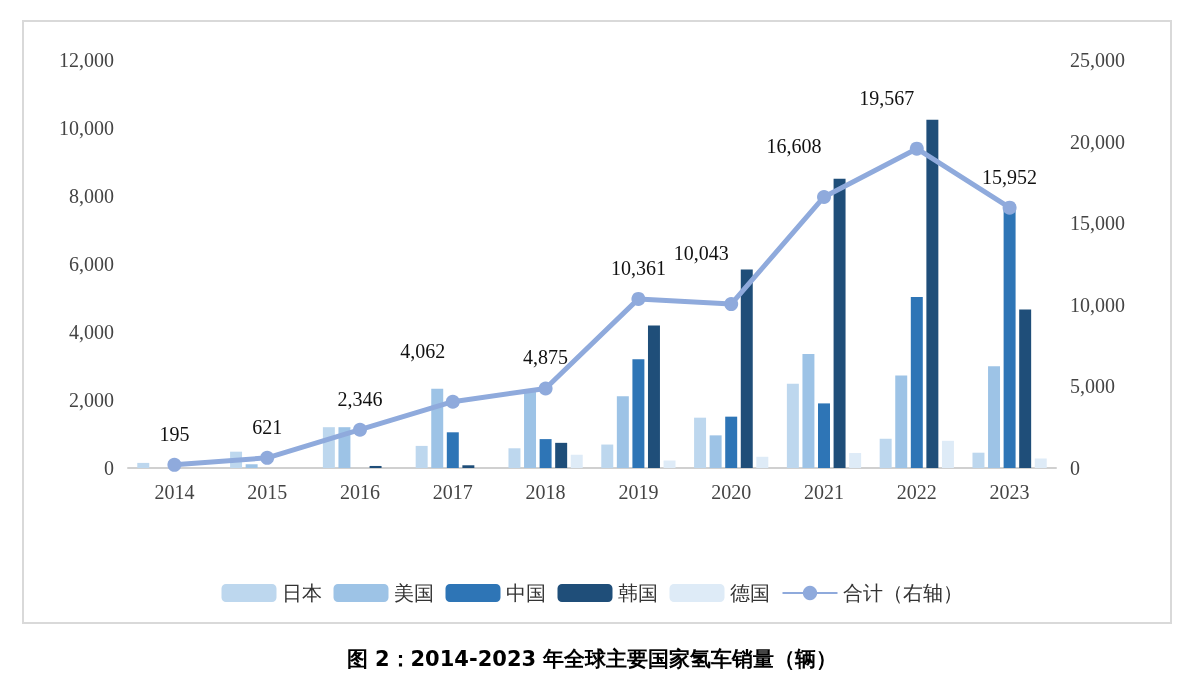 The image size is (1184, 686). Describe the element at coordinates (1009, 492) in the screenshot. I see `x-tick-label: 2023` at that location.